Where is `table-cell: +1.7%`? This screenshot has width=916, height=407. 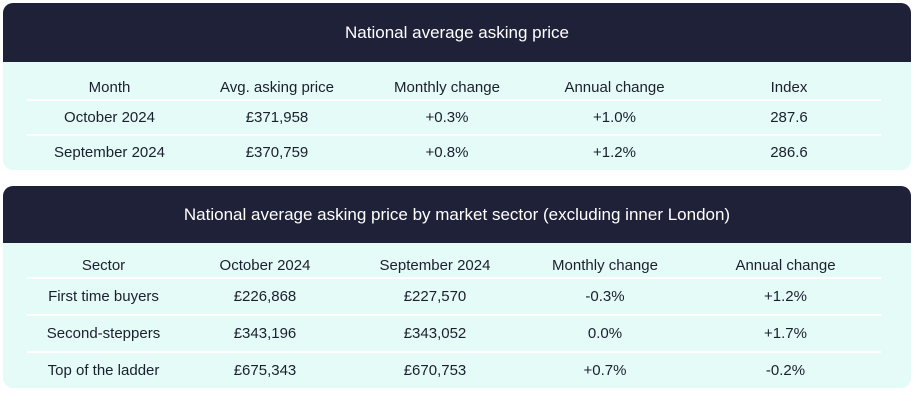 table-cell: +1.7% is located at coordinates (785, 333).